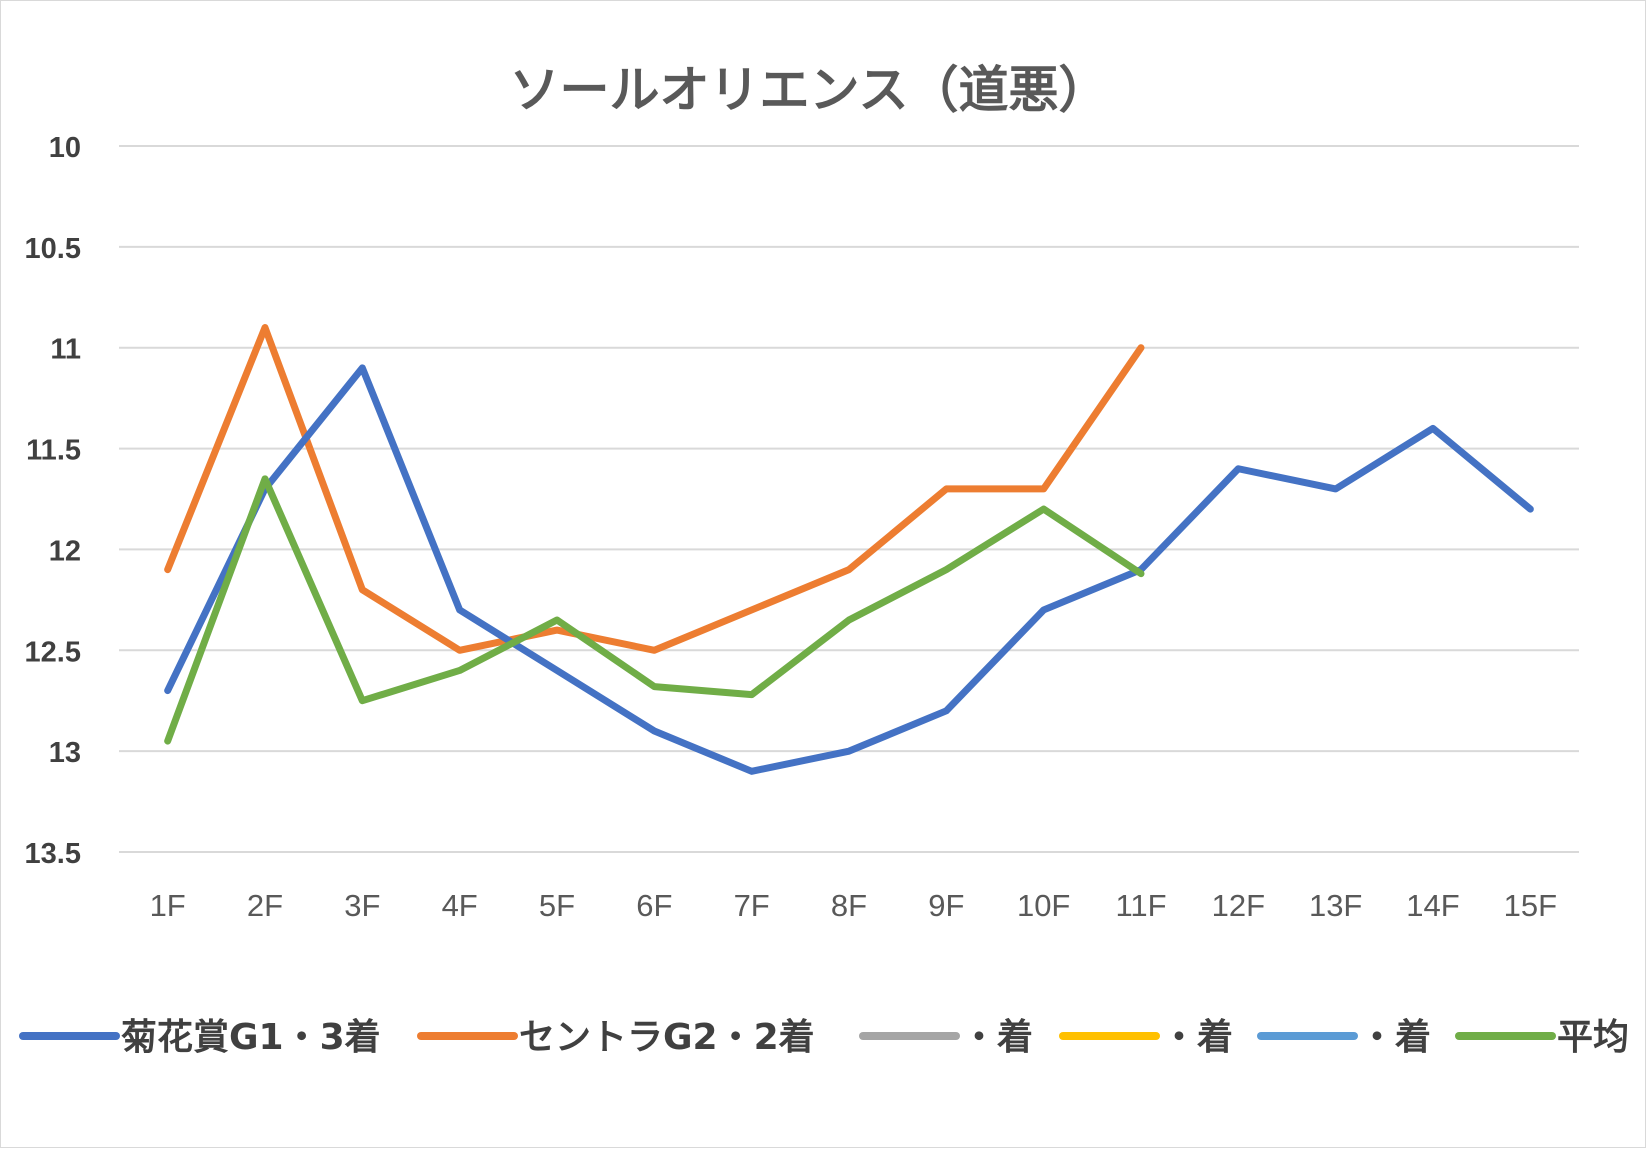 This screenshot has width=1646, height=1149. Describe the element at coordinates (1140, 905) in the screenshot. I see `x-tick-label: 11F` at that location.